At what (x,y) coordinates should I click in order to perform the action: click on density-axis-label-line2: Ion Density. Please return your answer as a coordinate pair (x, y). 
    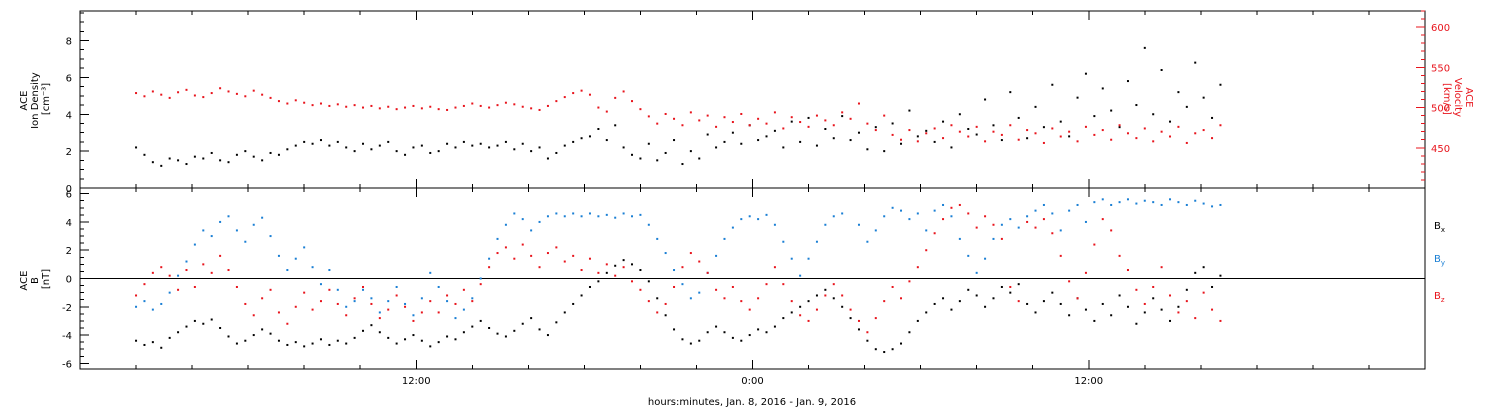
    Looking at the image, I should click on (35, 100).